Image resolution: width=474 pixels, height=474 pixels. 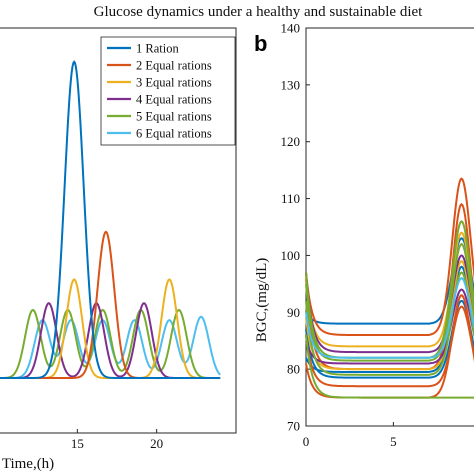 What do you see at coordinates (174, 117) in the screenshot?
I see `legend-entry-label: 5 Equal rations` at bounding box center [174, 117].